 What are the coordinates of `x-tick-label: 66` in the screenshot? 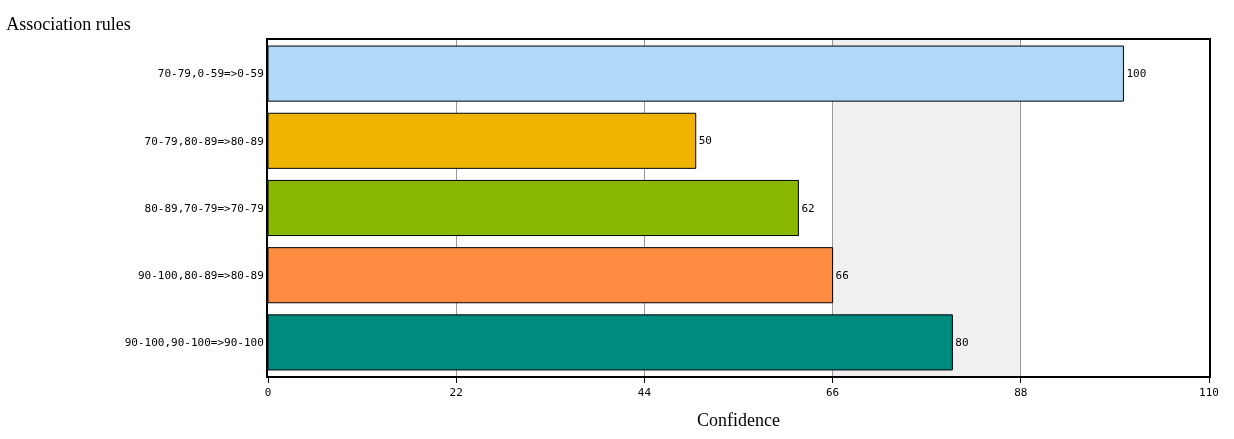 It's located at (832, 393).